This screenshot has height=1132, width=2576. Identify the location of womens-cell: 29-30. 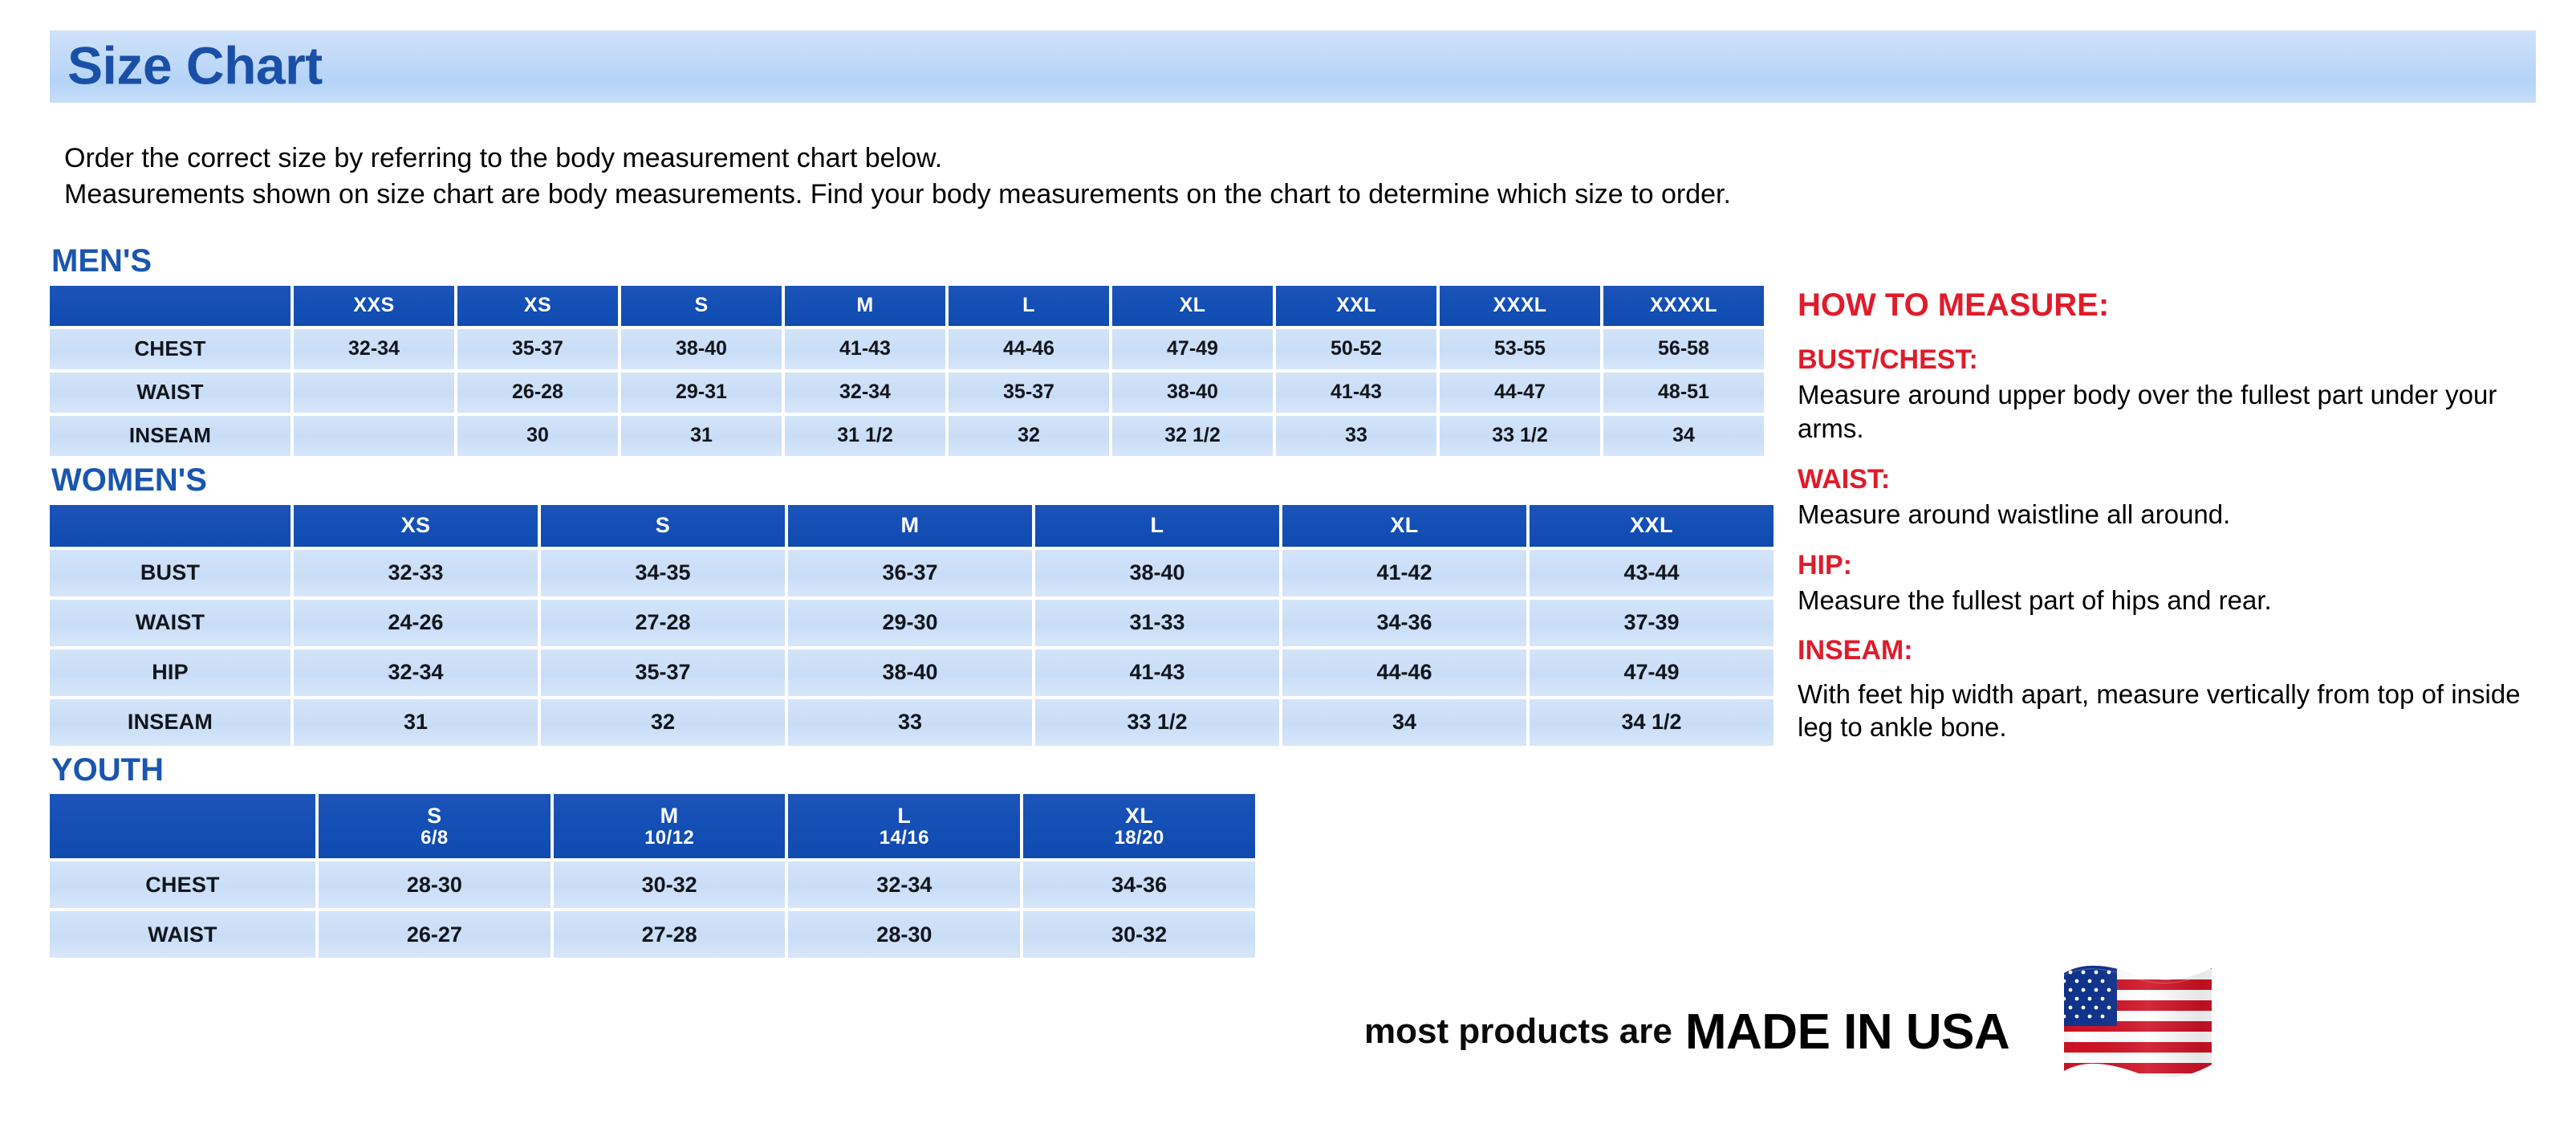
(910, 622).